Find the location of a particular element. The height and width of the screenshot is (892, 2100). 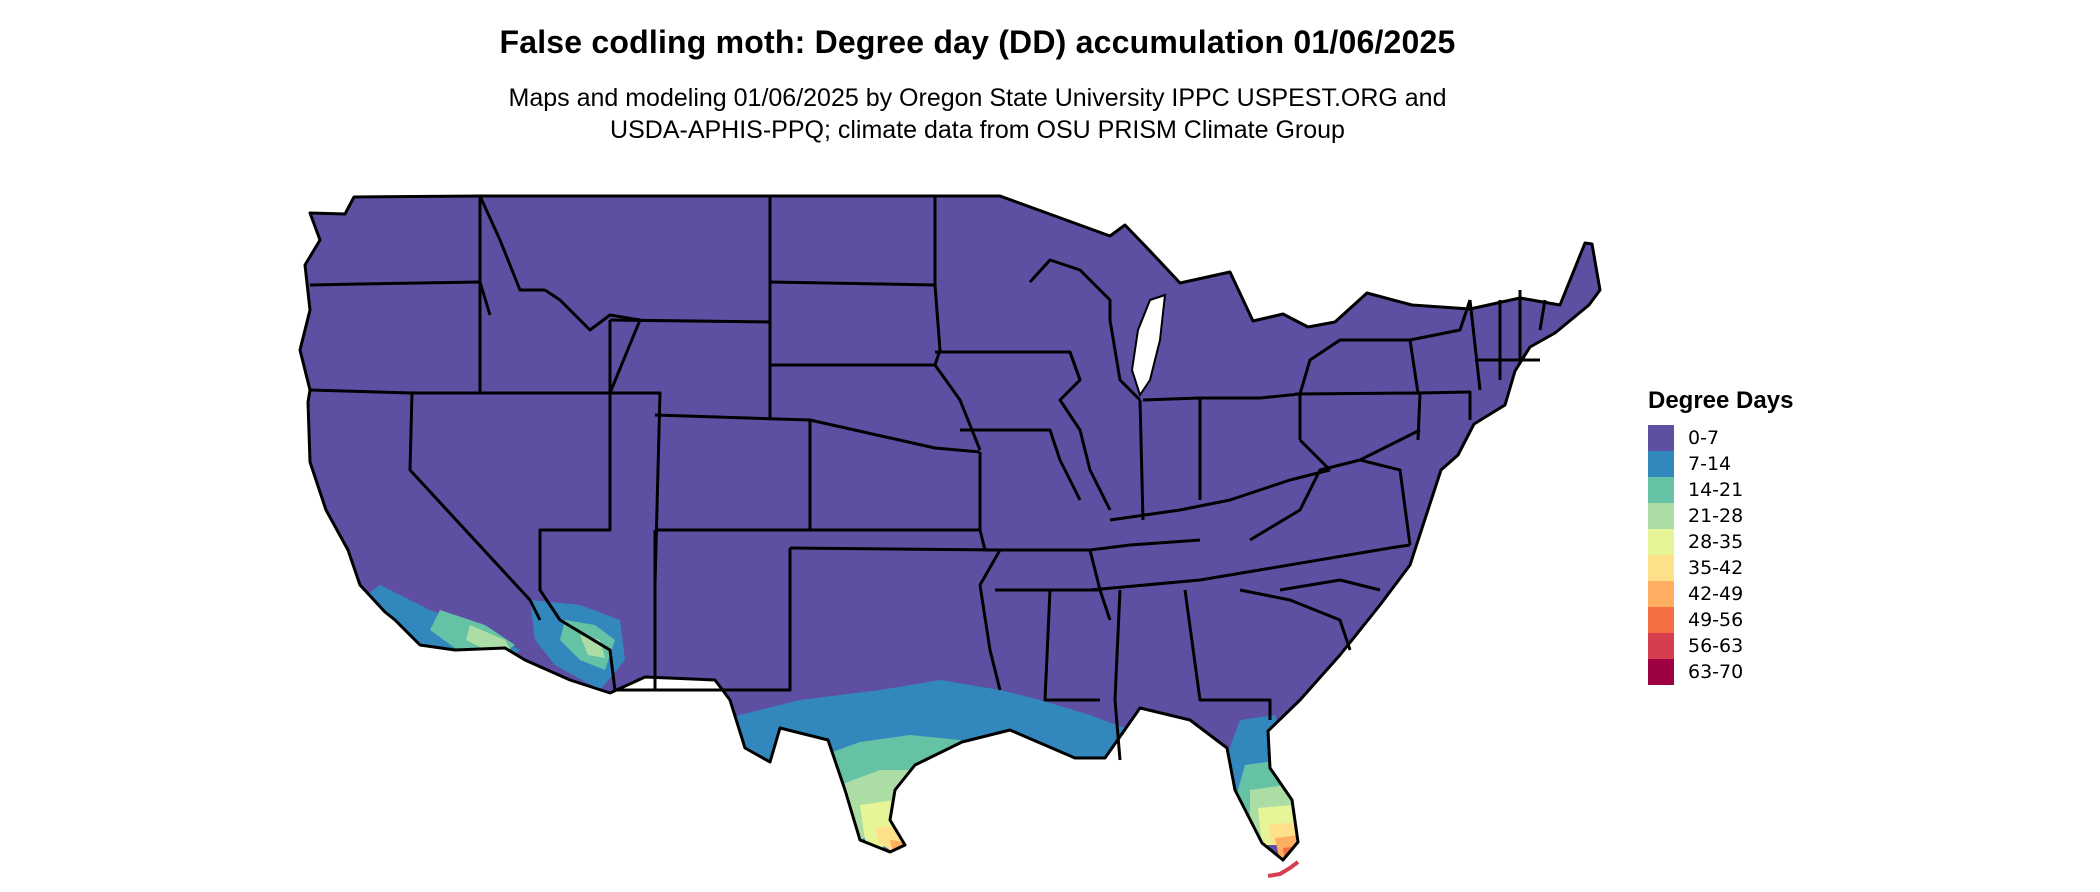

legend-item: 0-7 is located at coordinates (1720, 438).